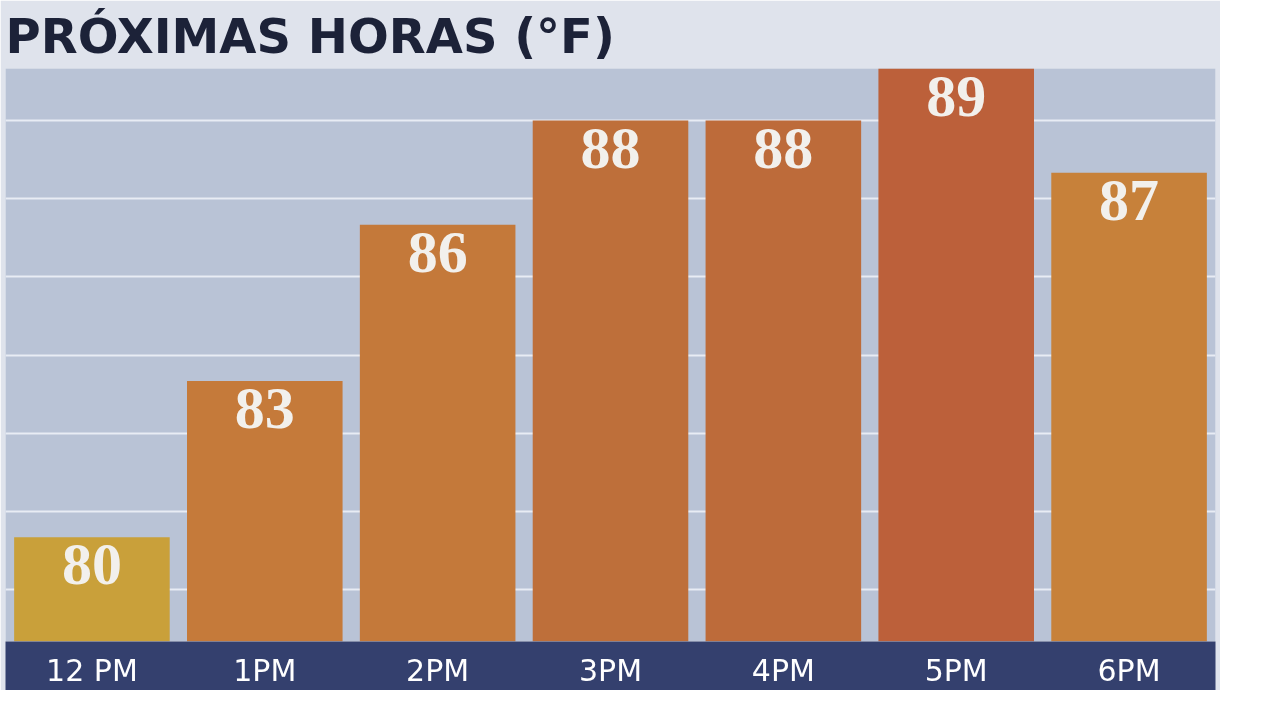 The width and height of the screenshot is (1280, 720). What do you see at coordinates (92, 670) in the screenshot?
I see `x-tick-label: 12 PM` at bounding box center [92, 670].